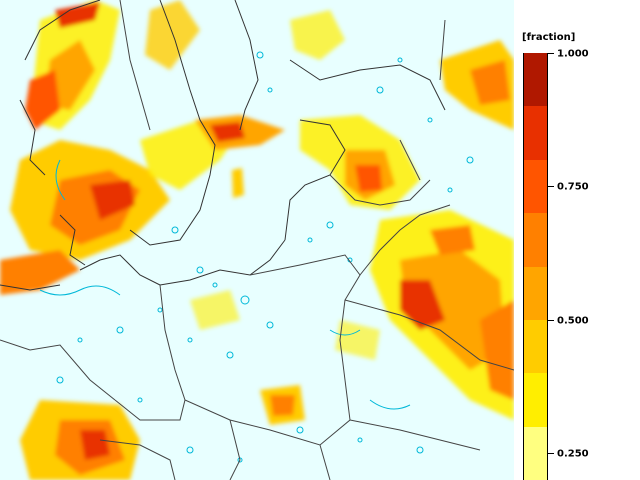 The width and height of the screenshot is (640, 480). I want to click on legend-unit-label: [fraction], so click(549, 37).